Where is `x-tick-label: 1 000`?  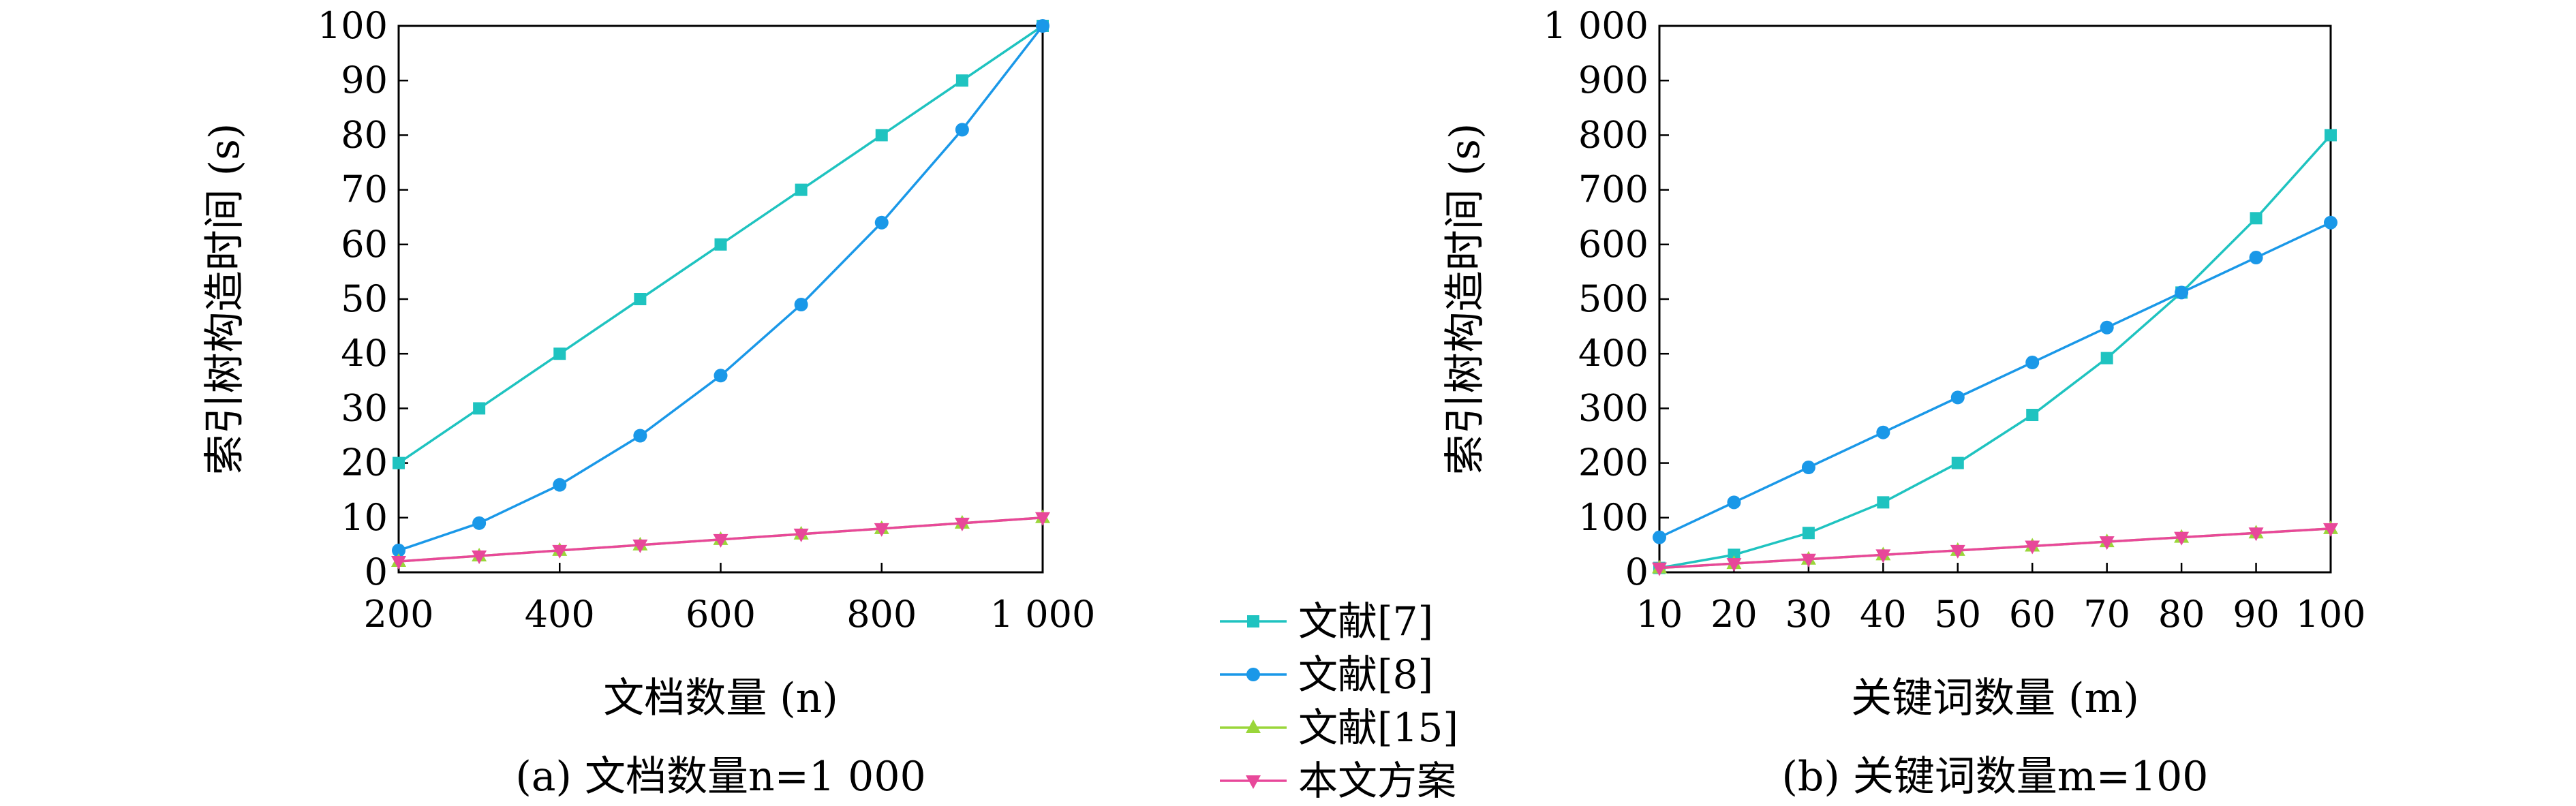 x-tick-label: 1 000 is located at coordinates (1043, 615).